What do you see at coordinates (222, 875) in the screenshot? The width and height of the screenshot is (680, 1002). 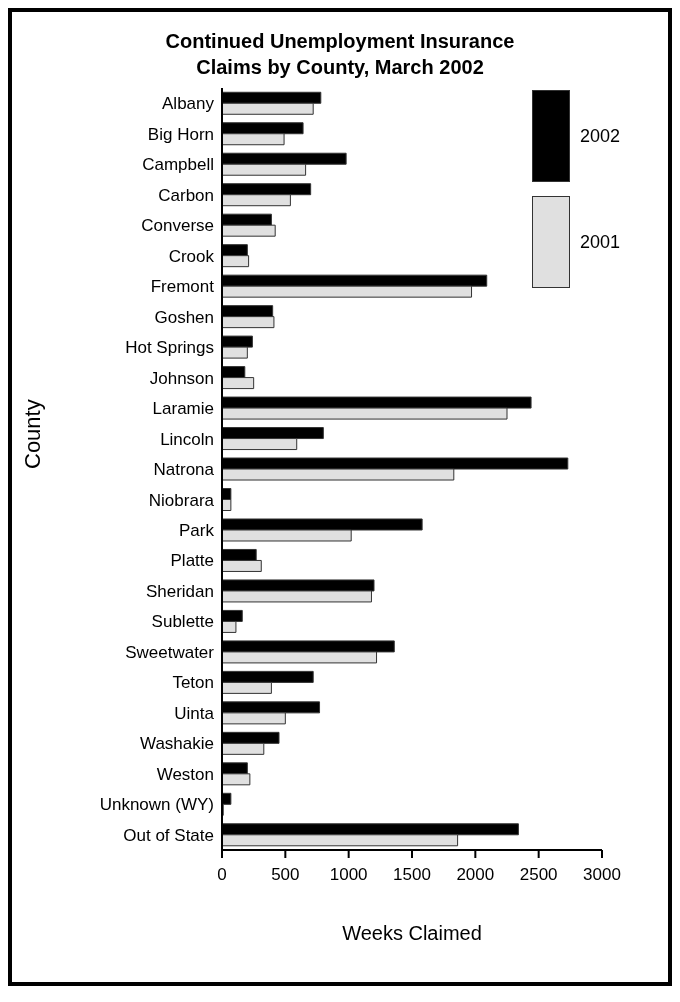 I see `x-tick-label: 0` at bounding box center [222, 875].